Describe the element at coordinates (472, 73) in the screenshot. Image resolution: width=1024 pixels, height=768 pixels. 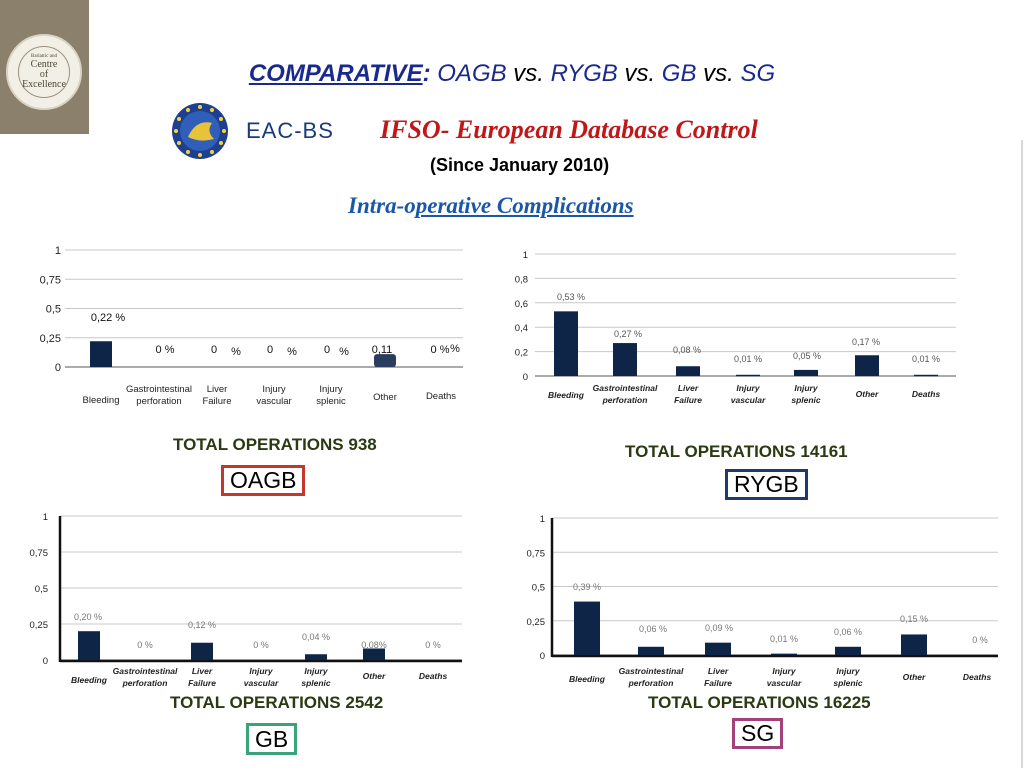
I see `title-oagb: OAGB` at that location.